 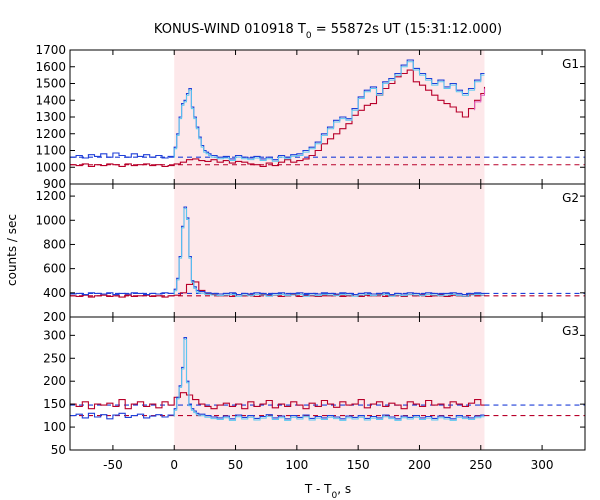 What do you see at coordinates (50, 84) in the screenshot?
I see `y-tick-label: 1500` at bounding box center [50, 84].